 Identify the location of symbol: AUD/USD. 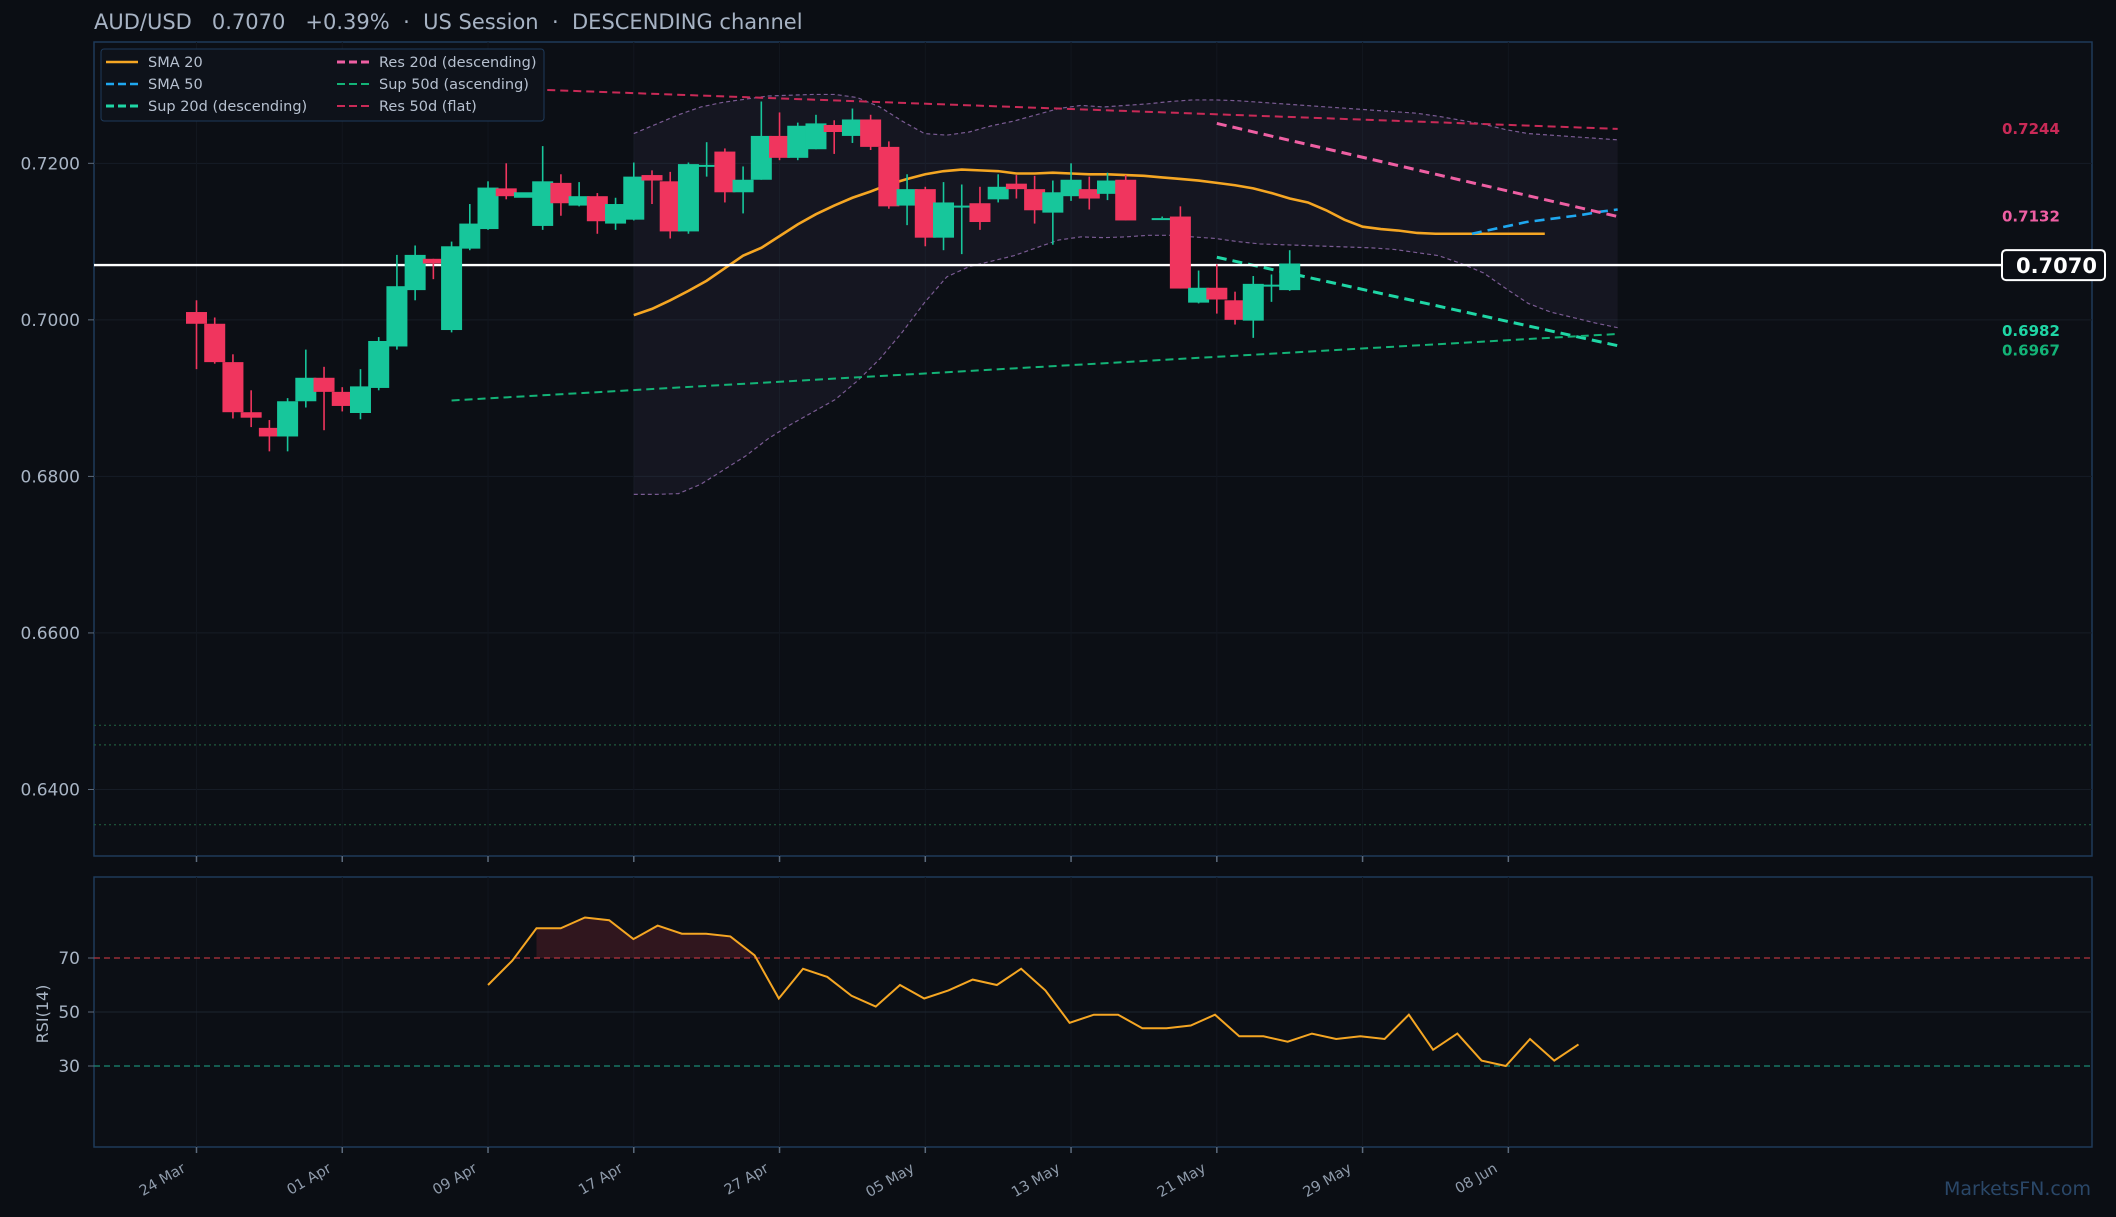
(143, 22).